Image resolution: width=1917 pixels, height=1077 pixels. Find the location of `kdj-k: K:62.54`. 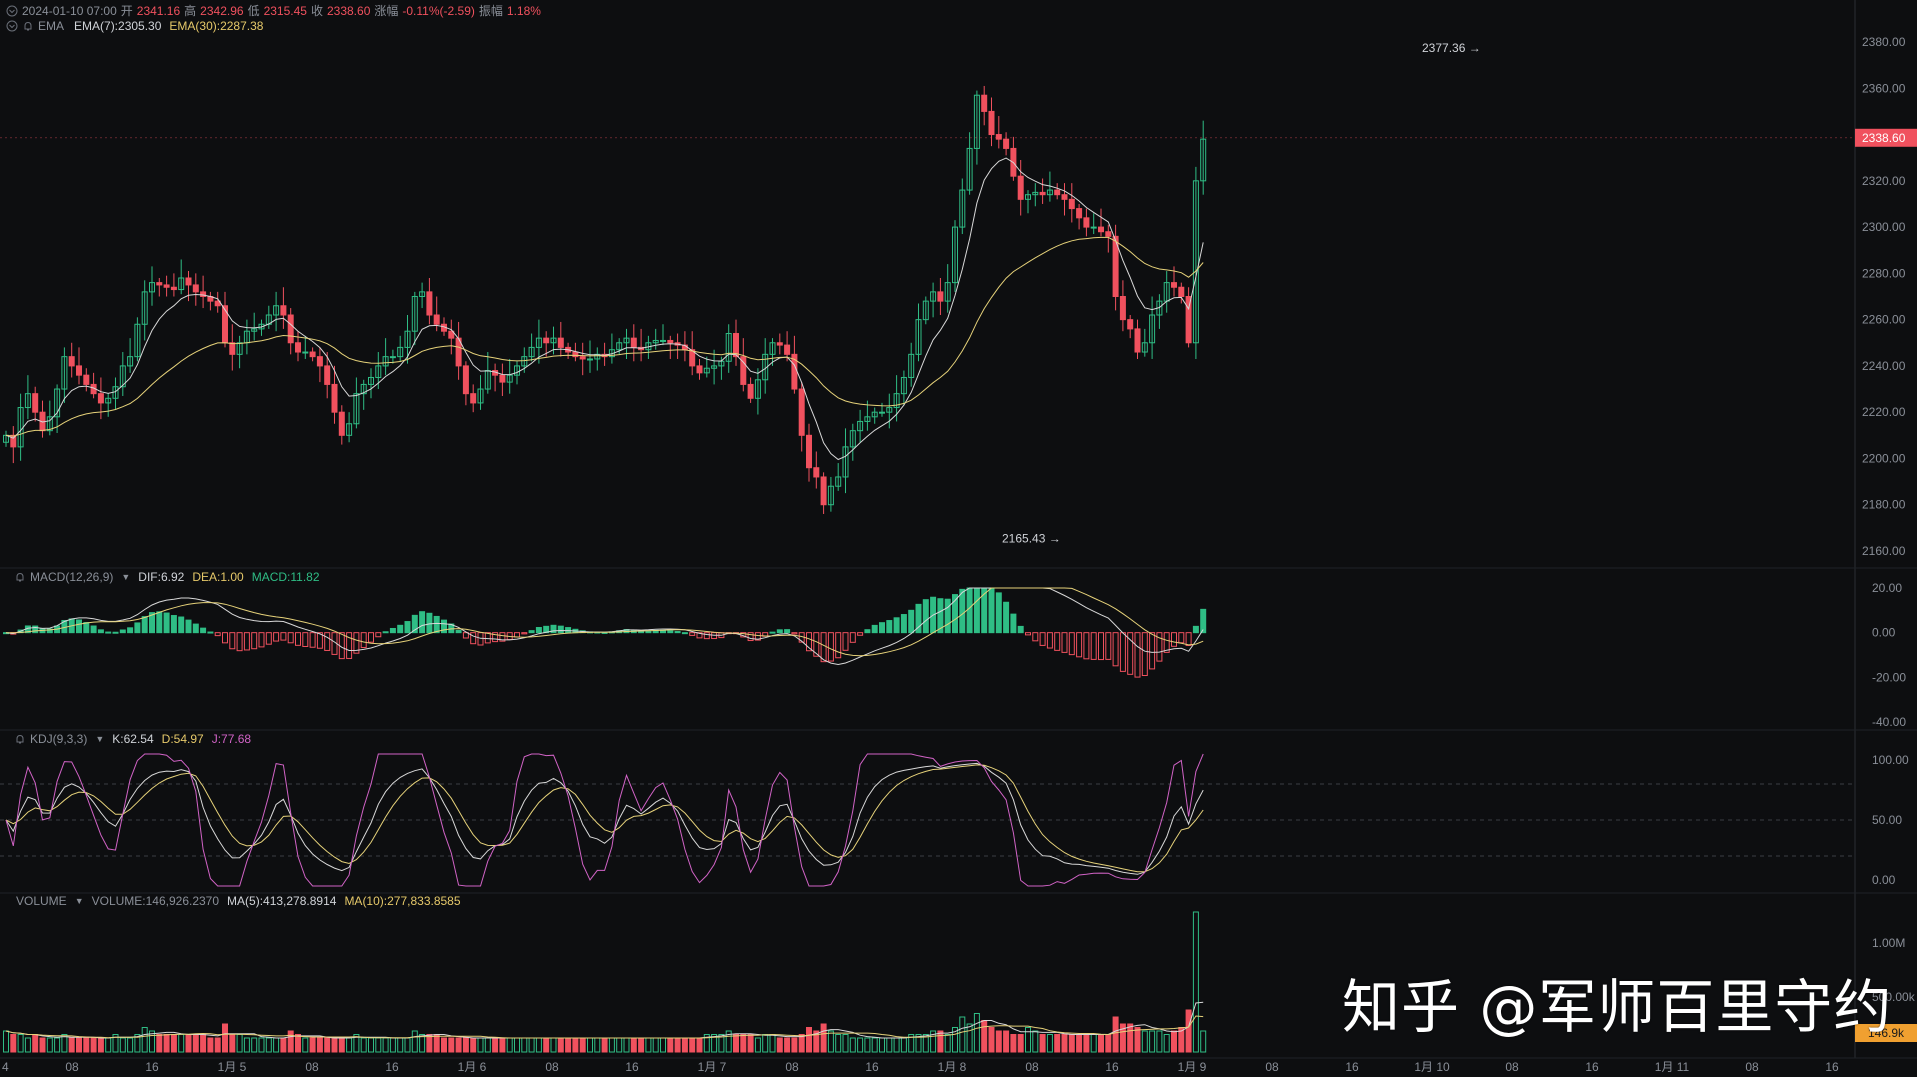

kdj-k: K:62.54 is located at coordinates (133, 739).